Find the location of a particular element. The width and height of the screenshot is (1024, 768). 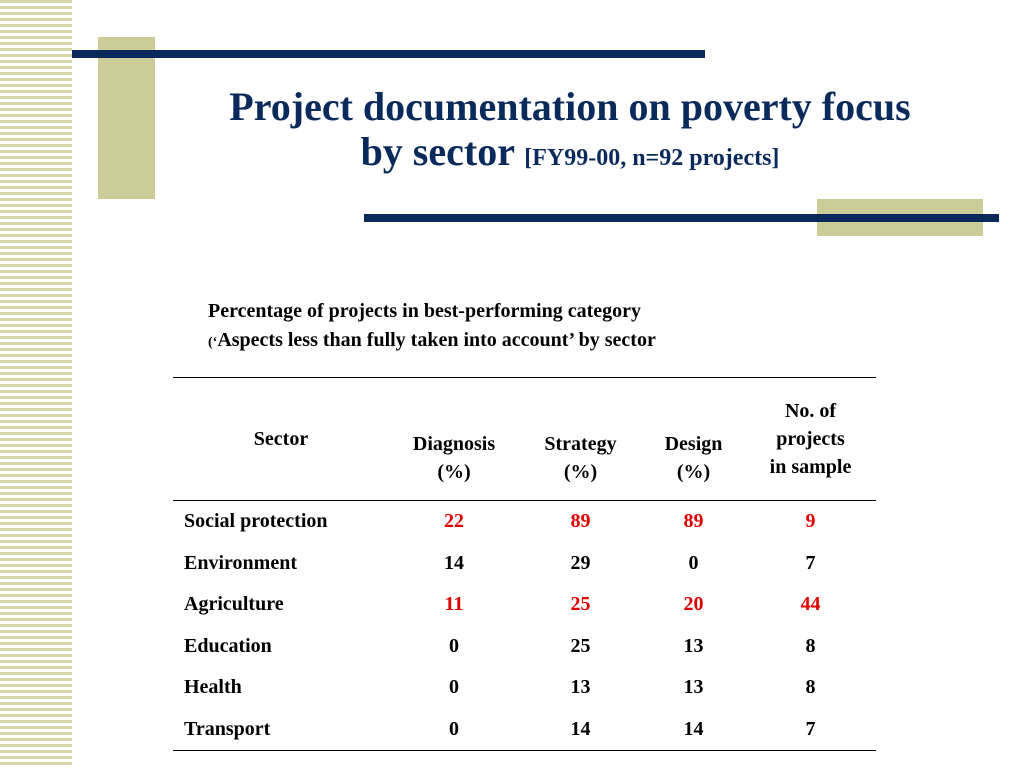

navy-bar-top is located at coordinates (388, 54).